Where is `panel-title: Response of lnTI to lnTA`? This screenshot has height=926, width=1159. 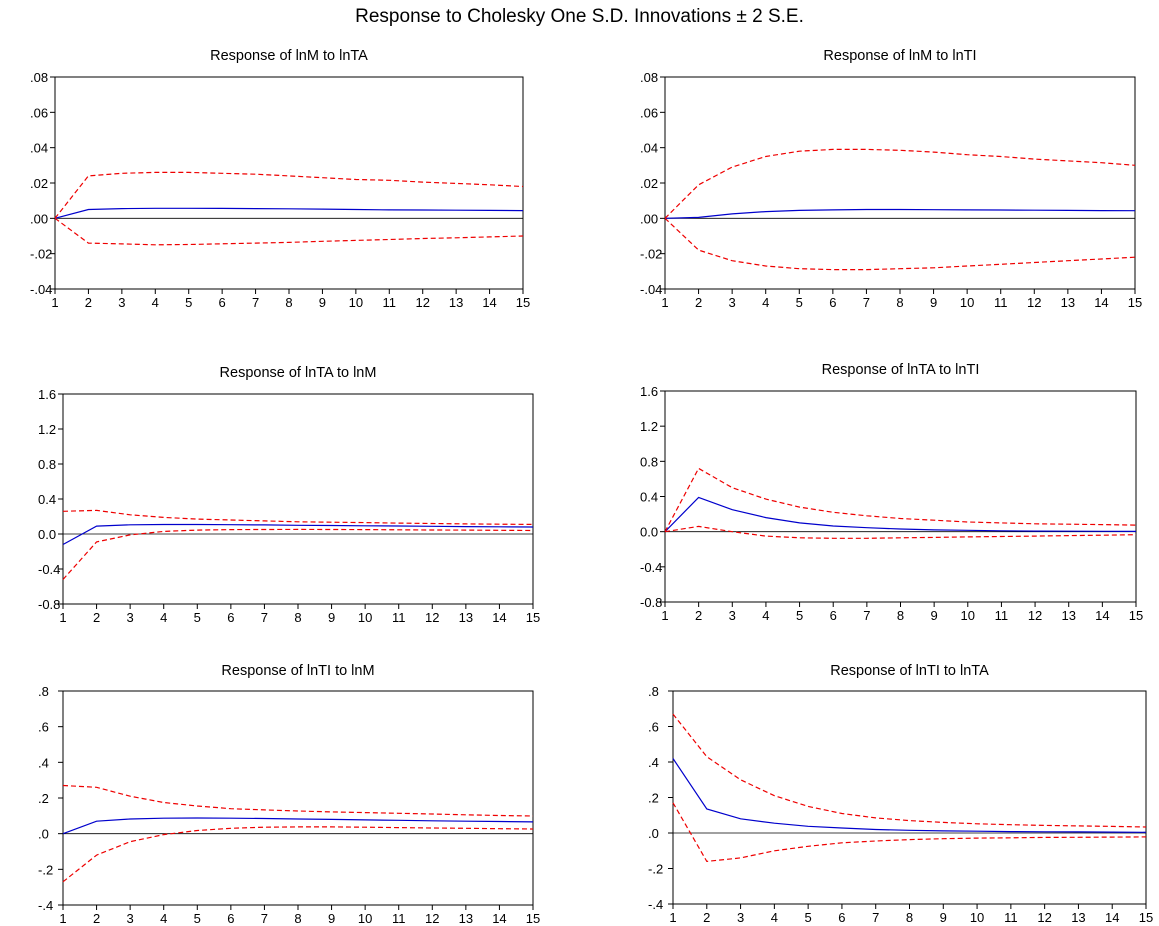
panel-title: Response of lnTI to lnTA is located at coordinates (909, 671).